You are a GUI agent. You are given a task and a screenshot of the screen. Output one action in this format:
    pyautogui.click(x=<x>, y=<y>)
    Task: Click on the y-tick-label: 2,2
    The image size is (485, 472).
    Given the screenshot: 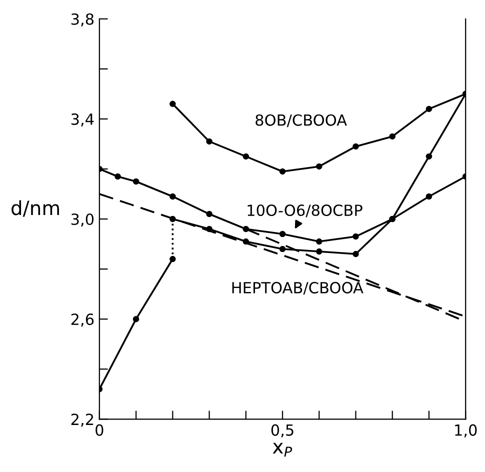 What is the action you would take?
    pyautogui.click(x=82, y=420)
    